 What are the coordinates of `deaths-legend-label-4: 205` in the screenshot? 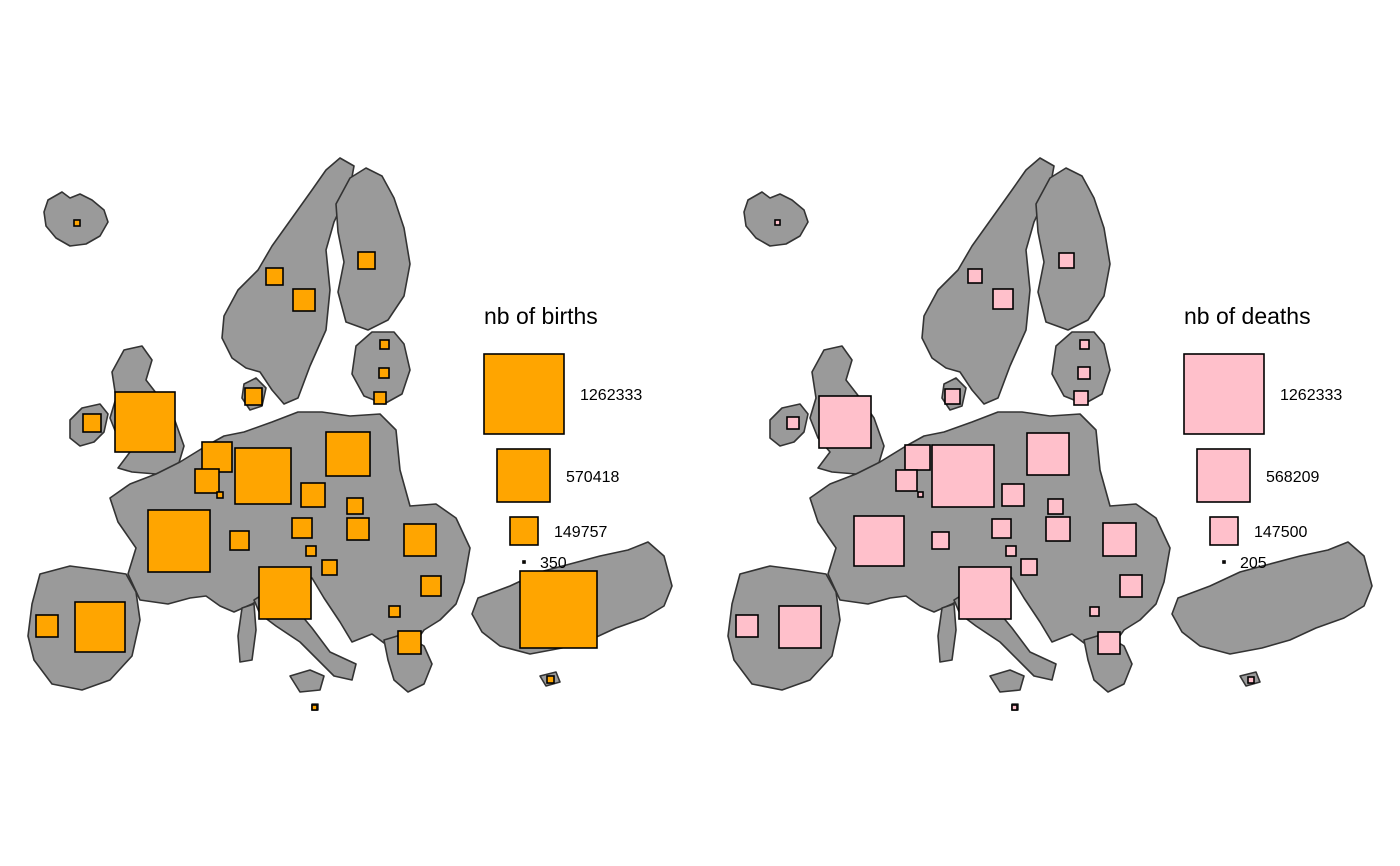 It's located at (1253, 563).